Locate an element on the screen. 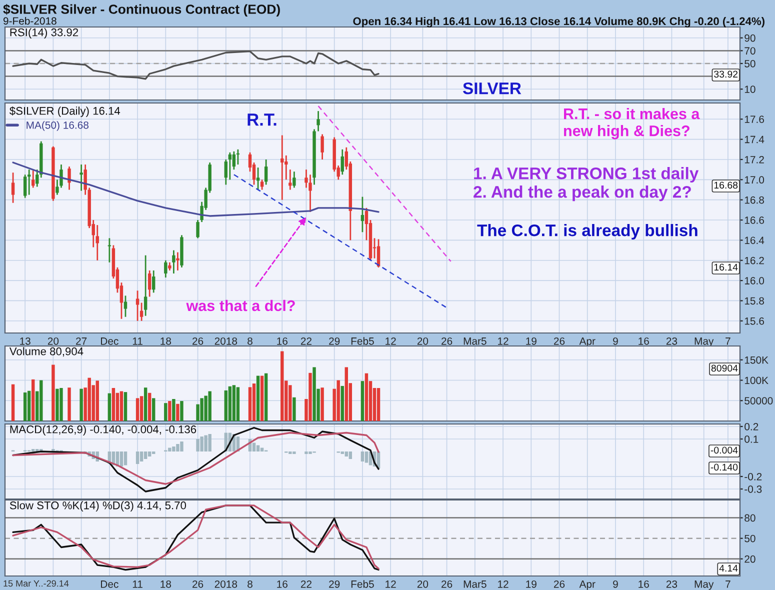  chart-title: Volume 80,904 is located at coordinates (46, 352).